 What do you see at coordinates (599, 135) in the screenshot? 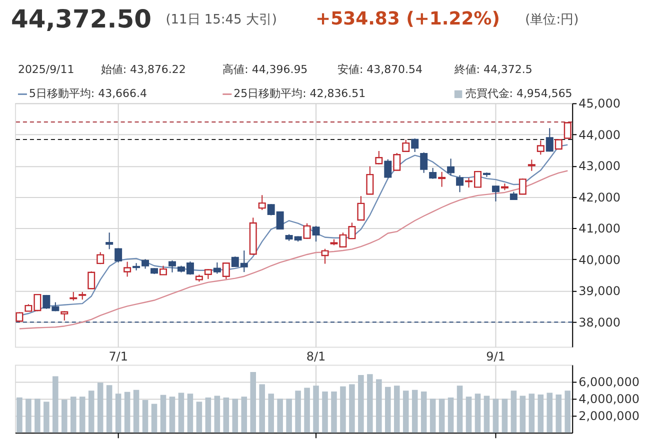
I see `y-tick-label: 44,000` at bounding box center [599, 135].